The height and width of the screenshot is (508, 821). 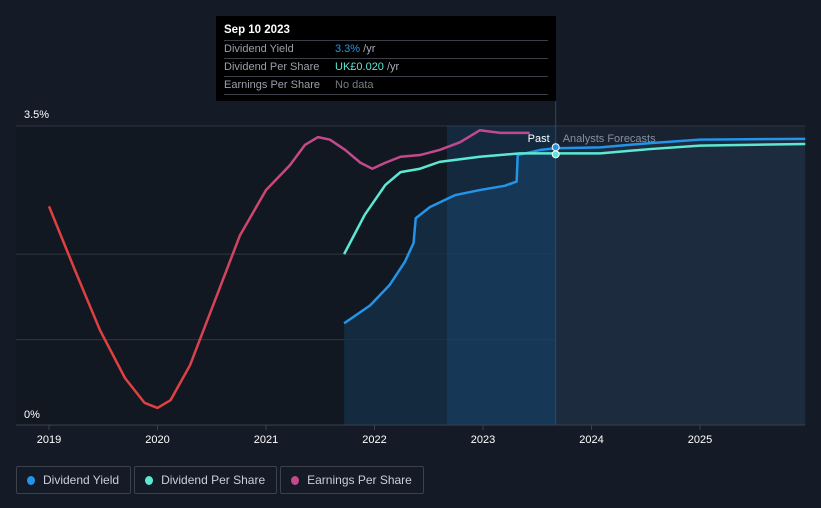 What do you see at coordinates (591, 440) in the screenshot?
I see `x-tick-label: 2024` at bounding box center [591, 440].